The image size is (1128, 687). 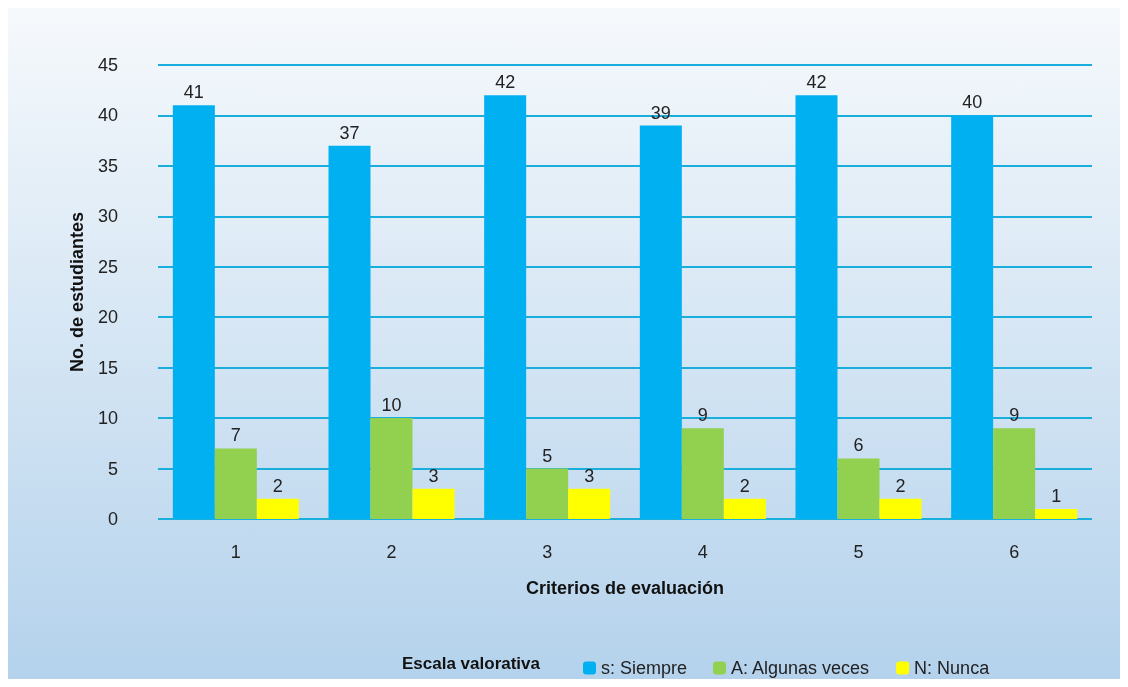 What do you see at coordinates (391, 405) in the screenshot?
I see `data-label: 10` at bounding box center [391, 405].